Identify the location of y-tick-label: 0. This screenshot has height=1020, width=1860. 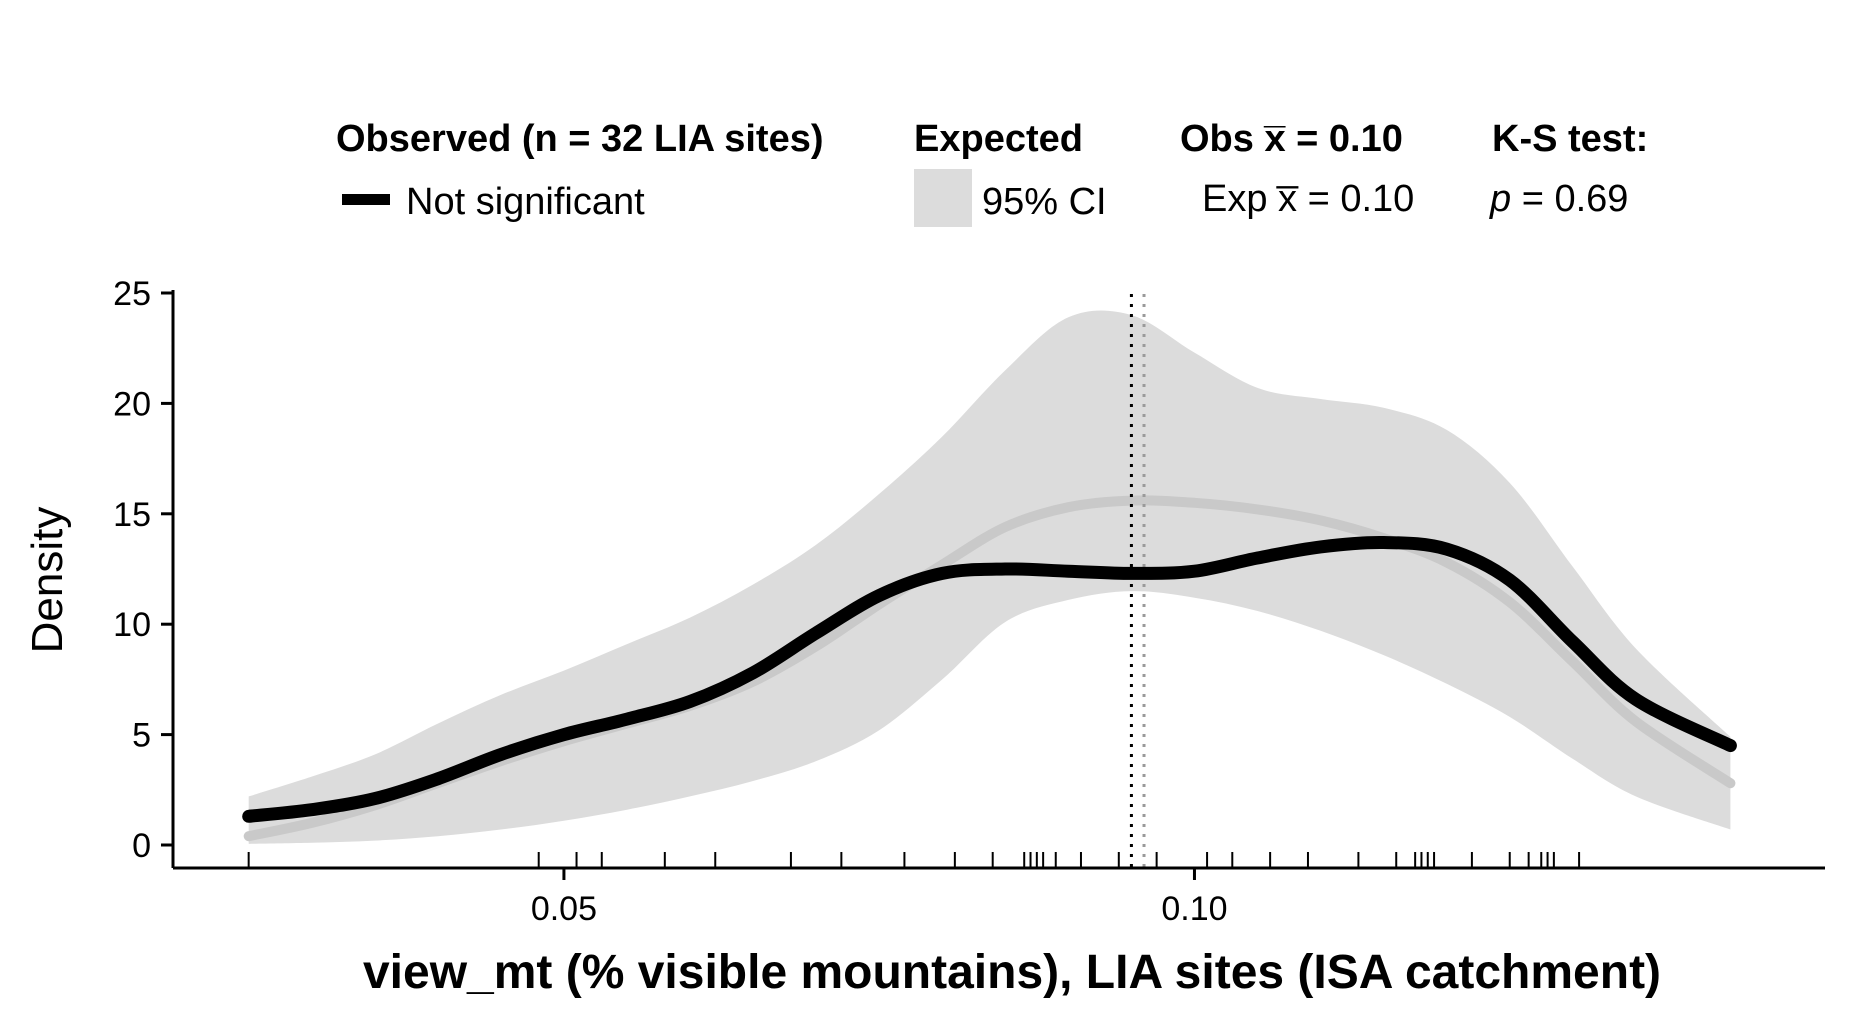
(141, 846).